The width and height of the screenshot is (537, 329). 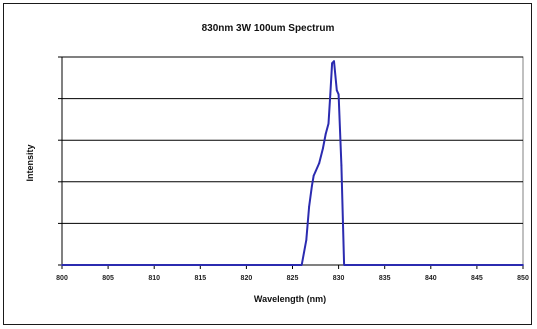 I want to click on x-tick-label: 830, so click(x=339, y=278).